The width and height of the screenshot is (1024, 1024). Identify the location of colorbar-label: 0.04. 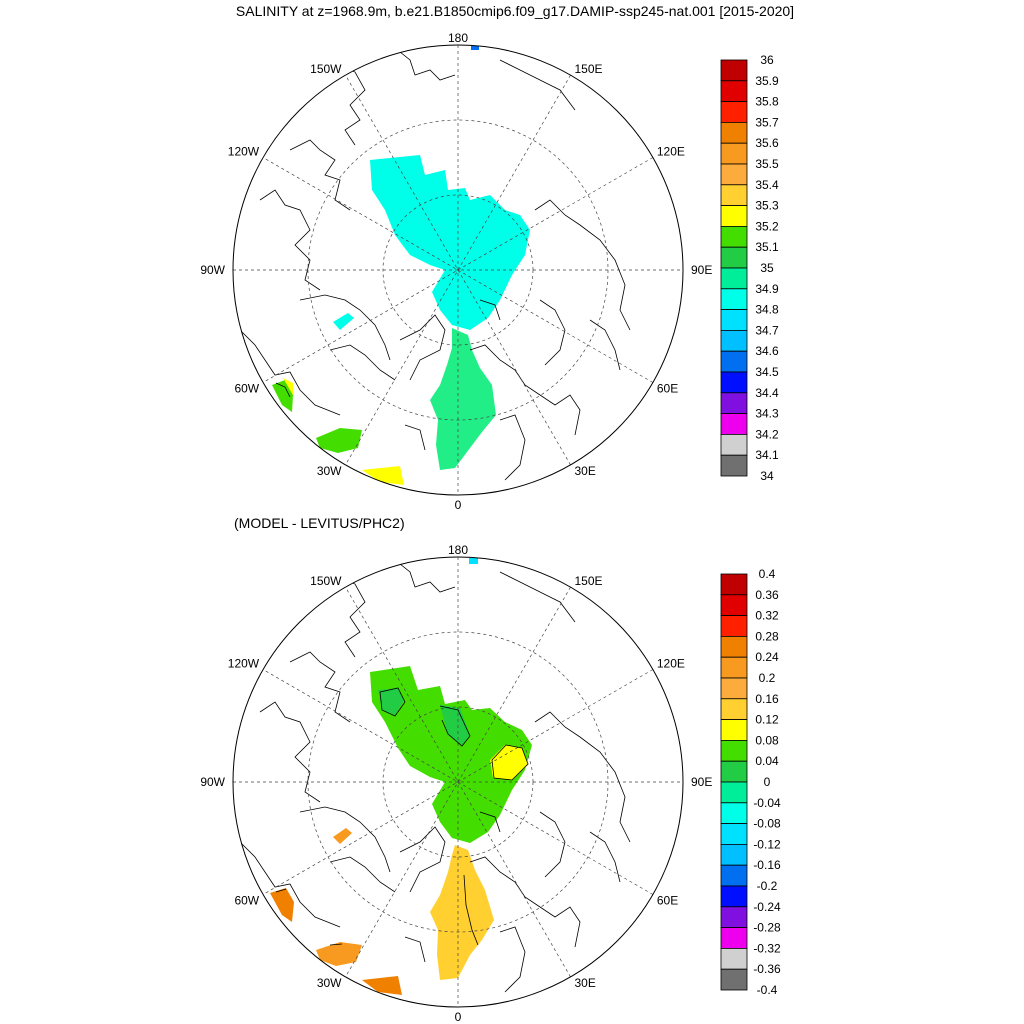
(767, 761).